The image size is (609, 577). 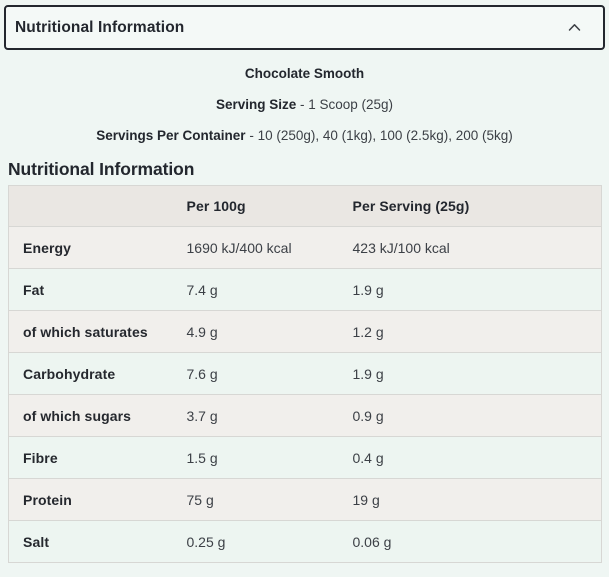 What do you see at coordinates (477, 247) in the screenshot?
I see `row-per-serving: 423 kJ/100 kcal` at bounding box center [477, 247].